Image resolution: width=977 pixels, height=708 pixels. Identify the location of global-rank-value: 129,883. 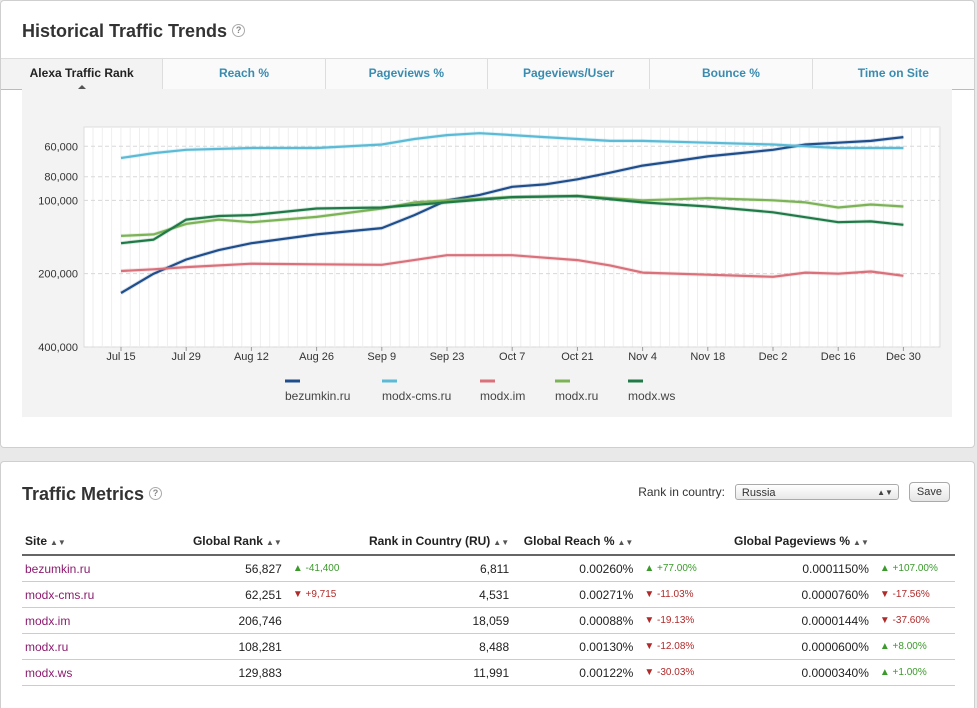
(232, 672).